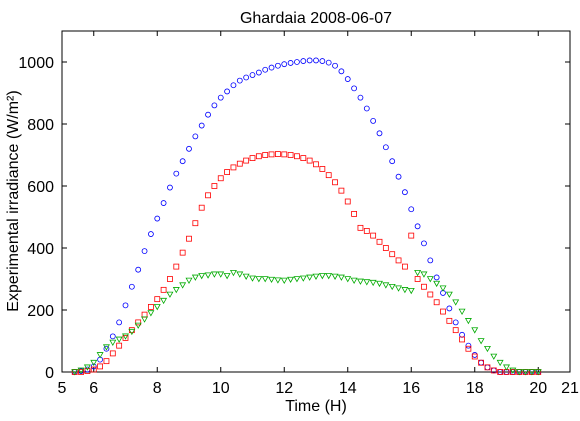  Describe the element at coordinates (40, 187) in the screenshot. I see `y-tick-label: 600` at that location.